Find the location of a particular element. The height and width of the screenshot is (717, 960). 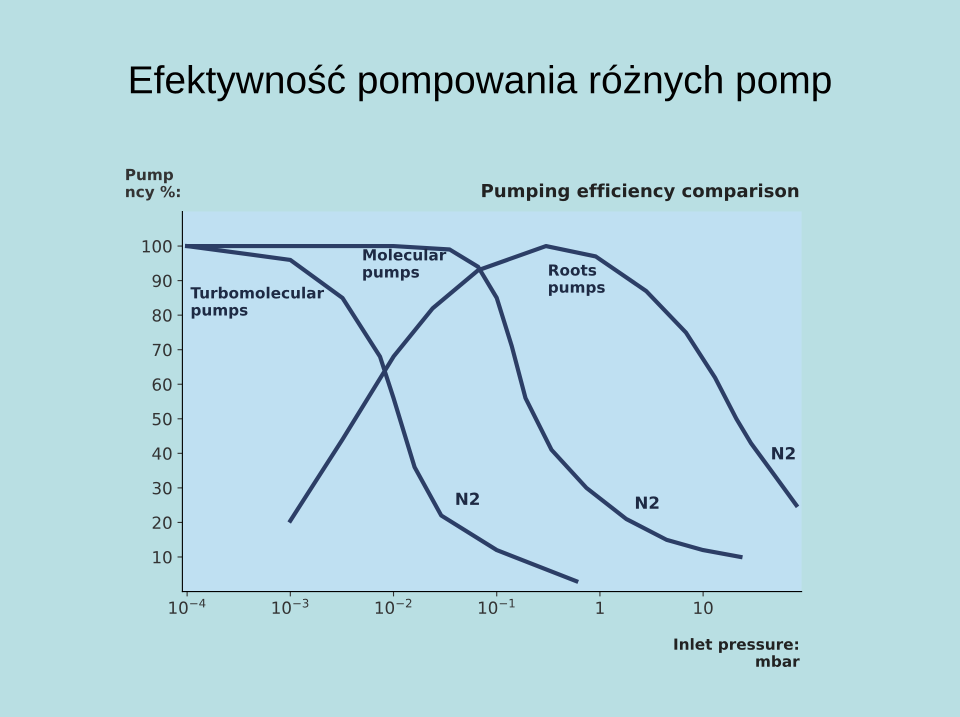

chart-title: Pumping efficiency comparison is located at coordinates (640, 192).